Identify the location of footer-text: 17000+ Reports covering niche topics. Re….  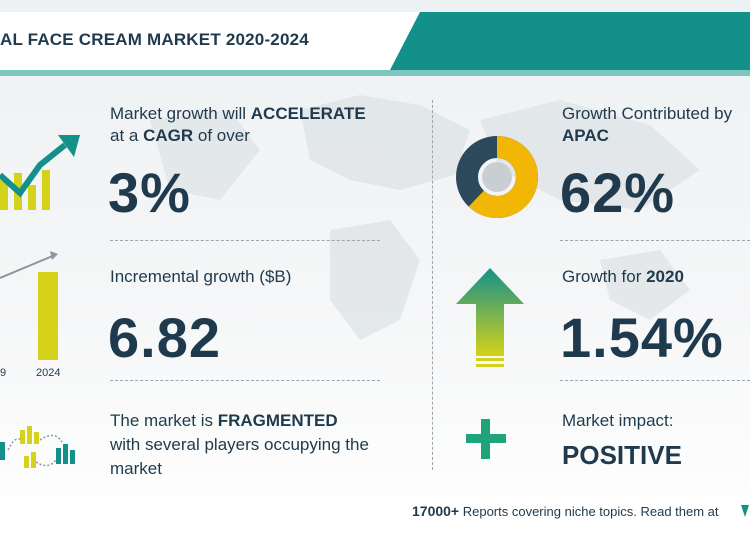
(565, 511).